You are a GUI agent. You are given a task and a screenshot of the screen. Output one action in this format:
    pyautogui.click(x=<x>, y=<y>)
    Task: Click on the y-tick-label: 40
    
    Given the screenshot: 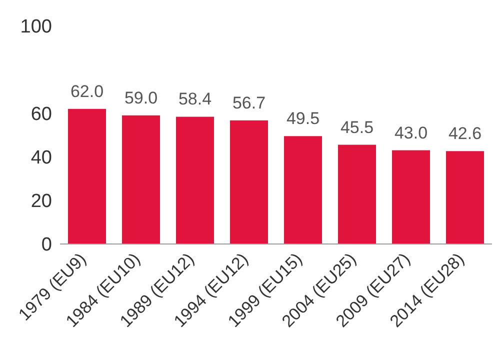 What is the action you would take?
    pyautogui.click(x=41, y=158)
    